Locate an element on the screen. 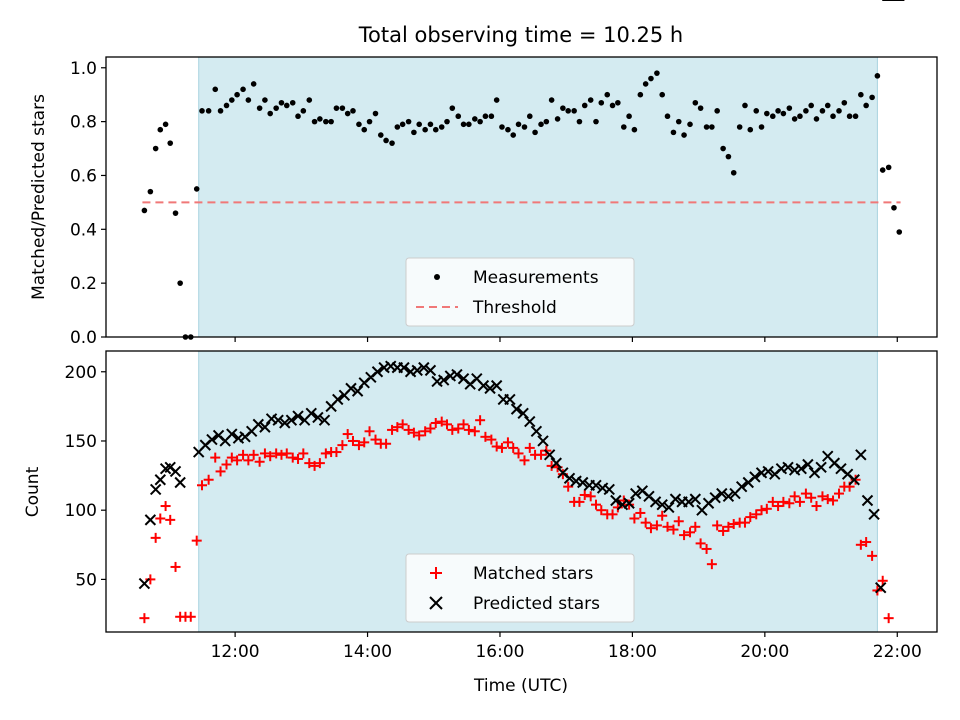 The height and width of the screenshot is (720, 960). y-tick-label: 50 is located at coordinates (86, 580).